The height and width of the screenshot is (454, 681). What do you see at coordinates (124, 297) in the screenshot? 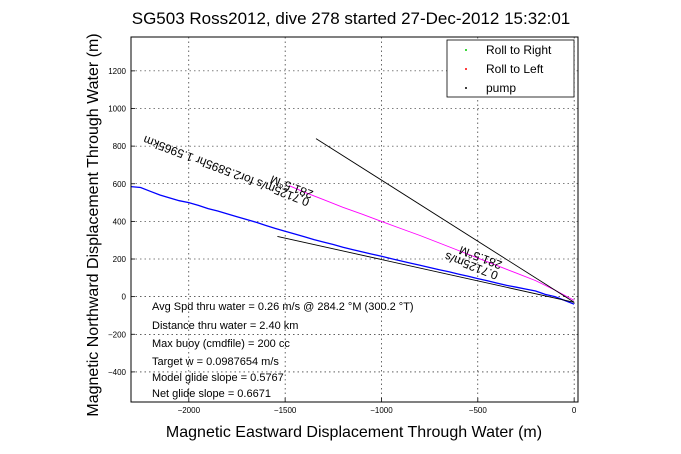
I see `y-tick-label: 0` at bounding box center [124, 297].